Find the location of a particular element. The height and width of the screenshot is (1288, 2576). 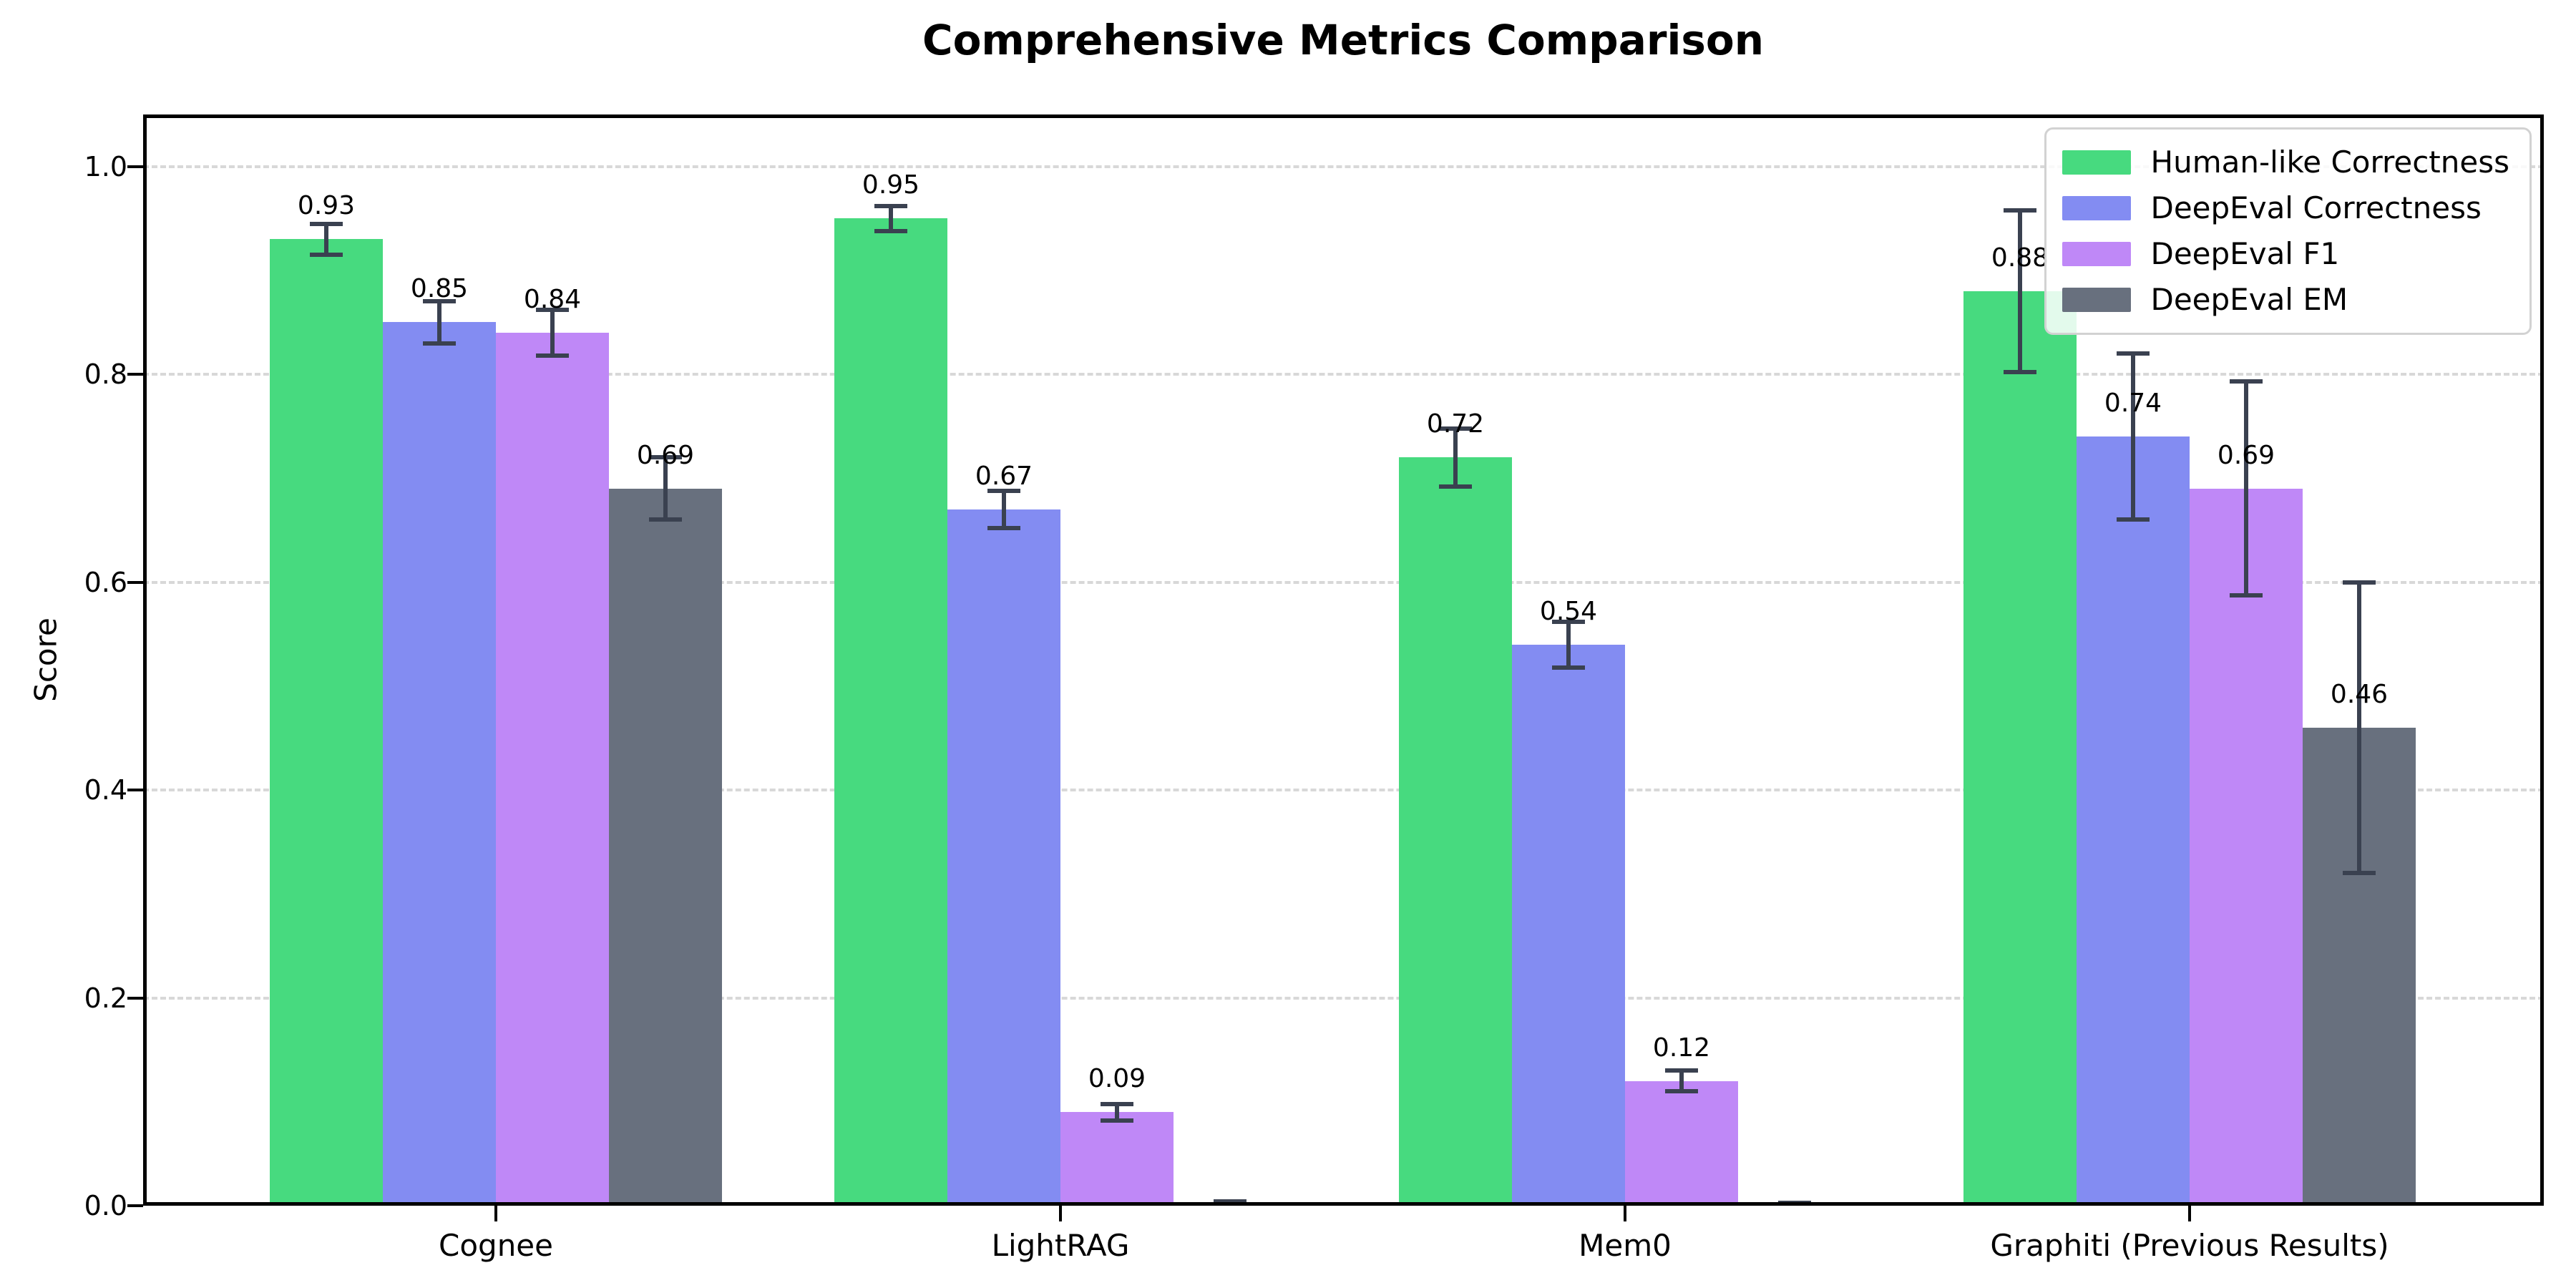

bar-value-label: 0.67 is located at coordinates (1004, 476).